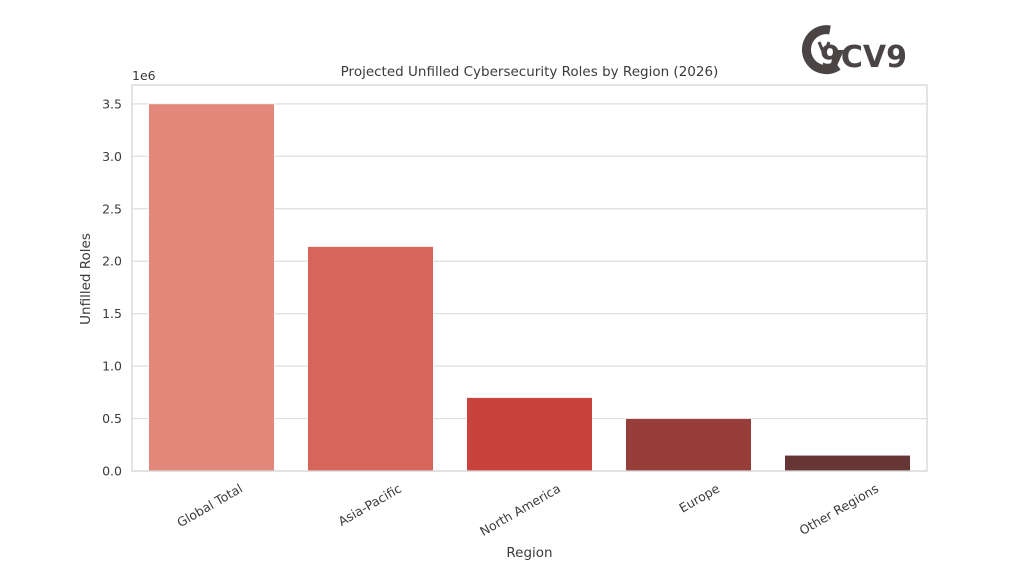  Describe the element at coordinates (112, 418) in the screenshot. I see `y-tick-label: 0.5` at that location.